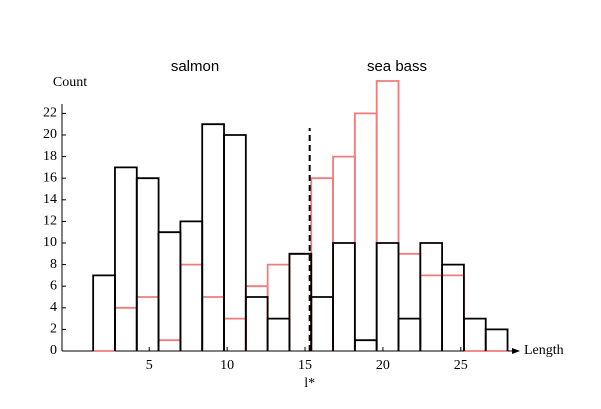  What do you see at coordinates (383, 365) in the screenshot?
I see `x-tick-label: 20` at bounding box center [383, 365].